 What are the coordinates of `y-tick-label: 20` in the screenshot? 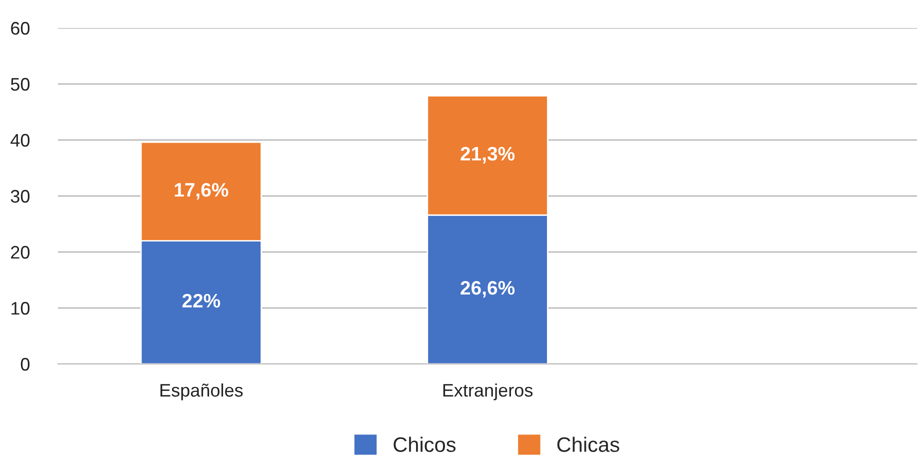 It's located at (20, 252).